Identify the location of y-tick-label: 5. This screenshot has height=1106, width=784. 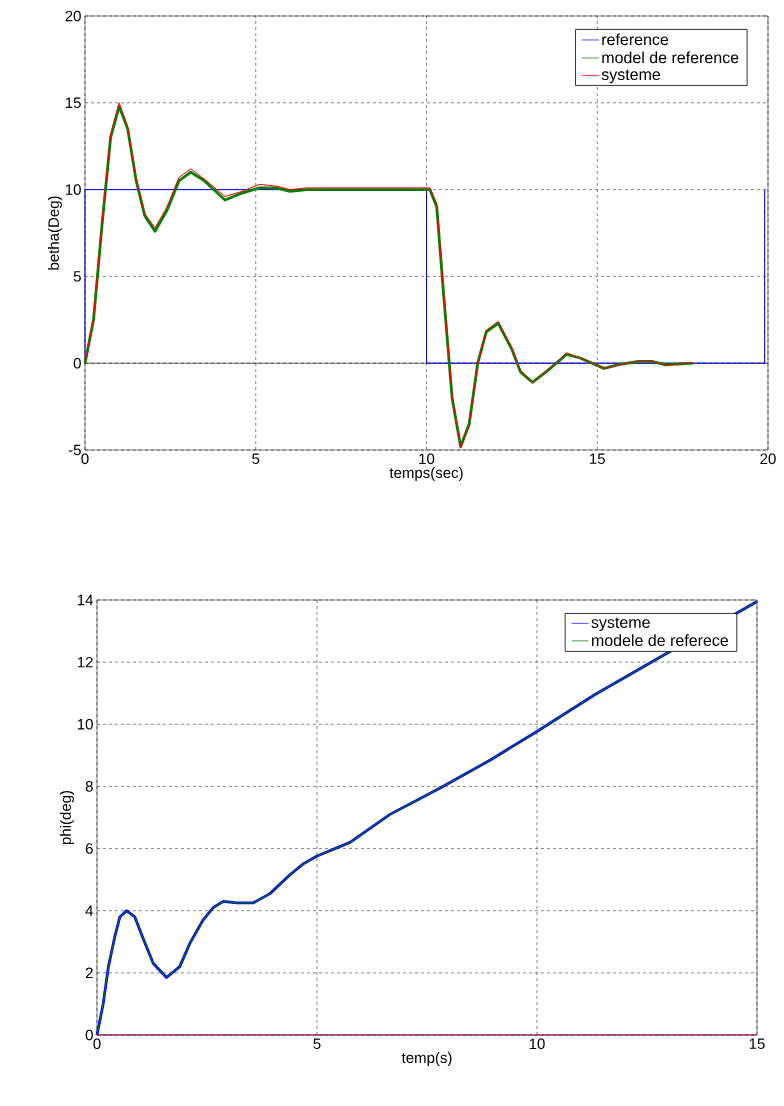
(77, 276).